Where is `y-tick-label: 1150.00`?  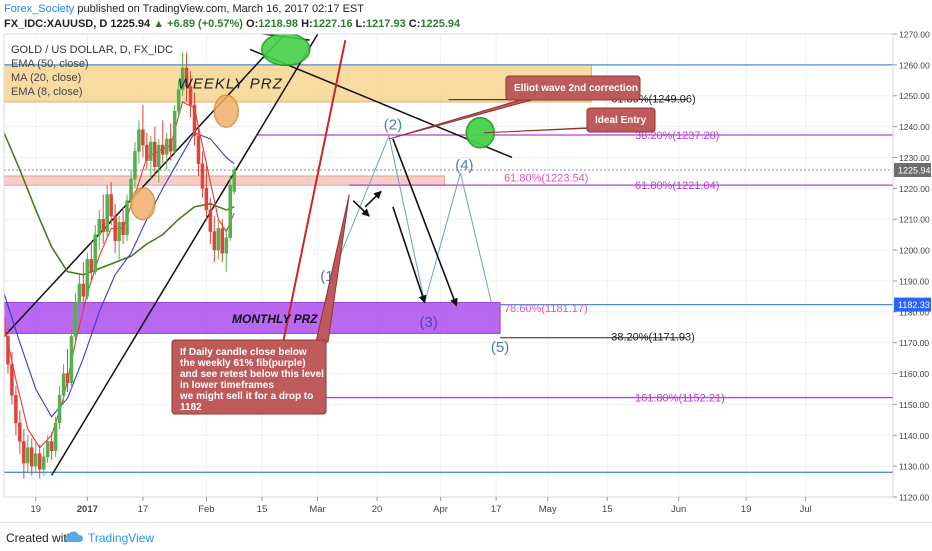 y-tick-label: 1150.00 is located at coordinates (914, 405).